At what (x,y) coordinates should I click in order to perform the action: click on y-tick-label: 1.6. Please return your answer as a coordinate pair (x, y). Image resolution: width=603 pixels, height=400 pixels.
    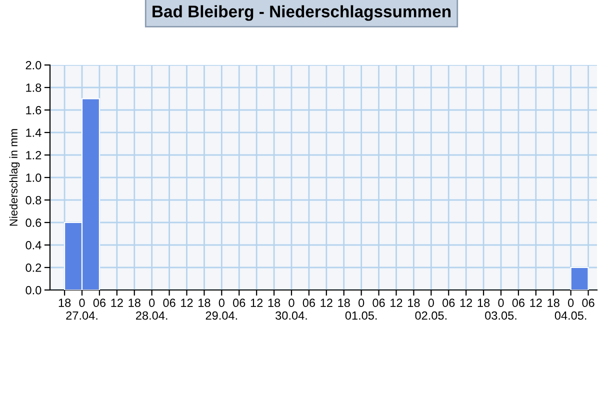
    Looking at the image, I should click on (34, 110).